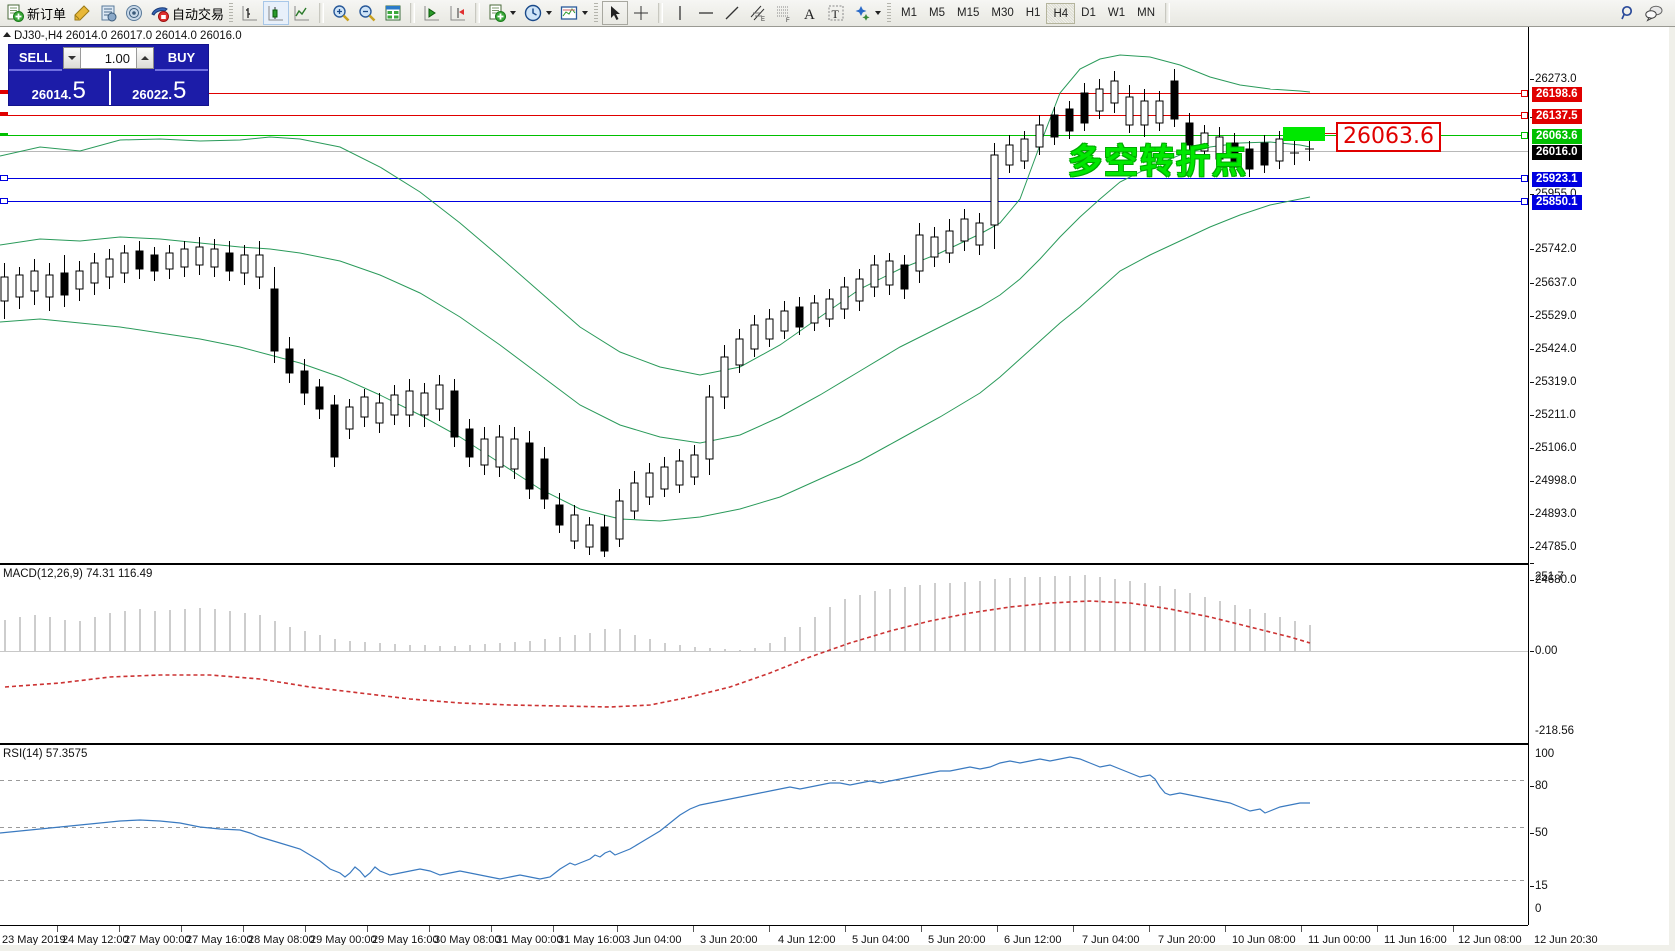  I want to click on bottom-edge-strip, so click(837, 948).